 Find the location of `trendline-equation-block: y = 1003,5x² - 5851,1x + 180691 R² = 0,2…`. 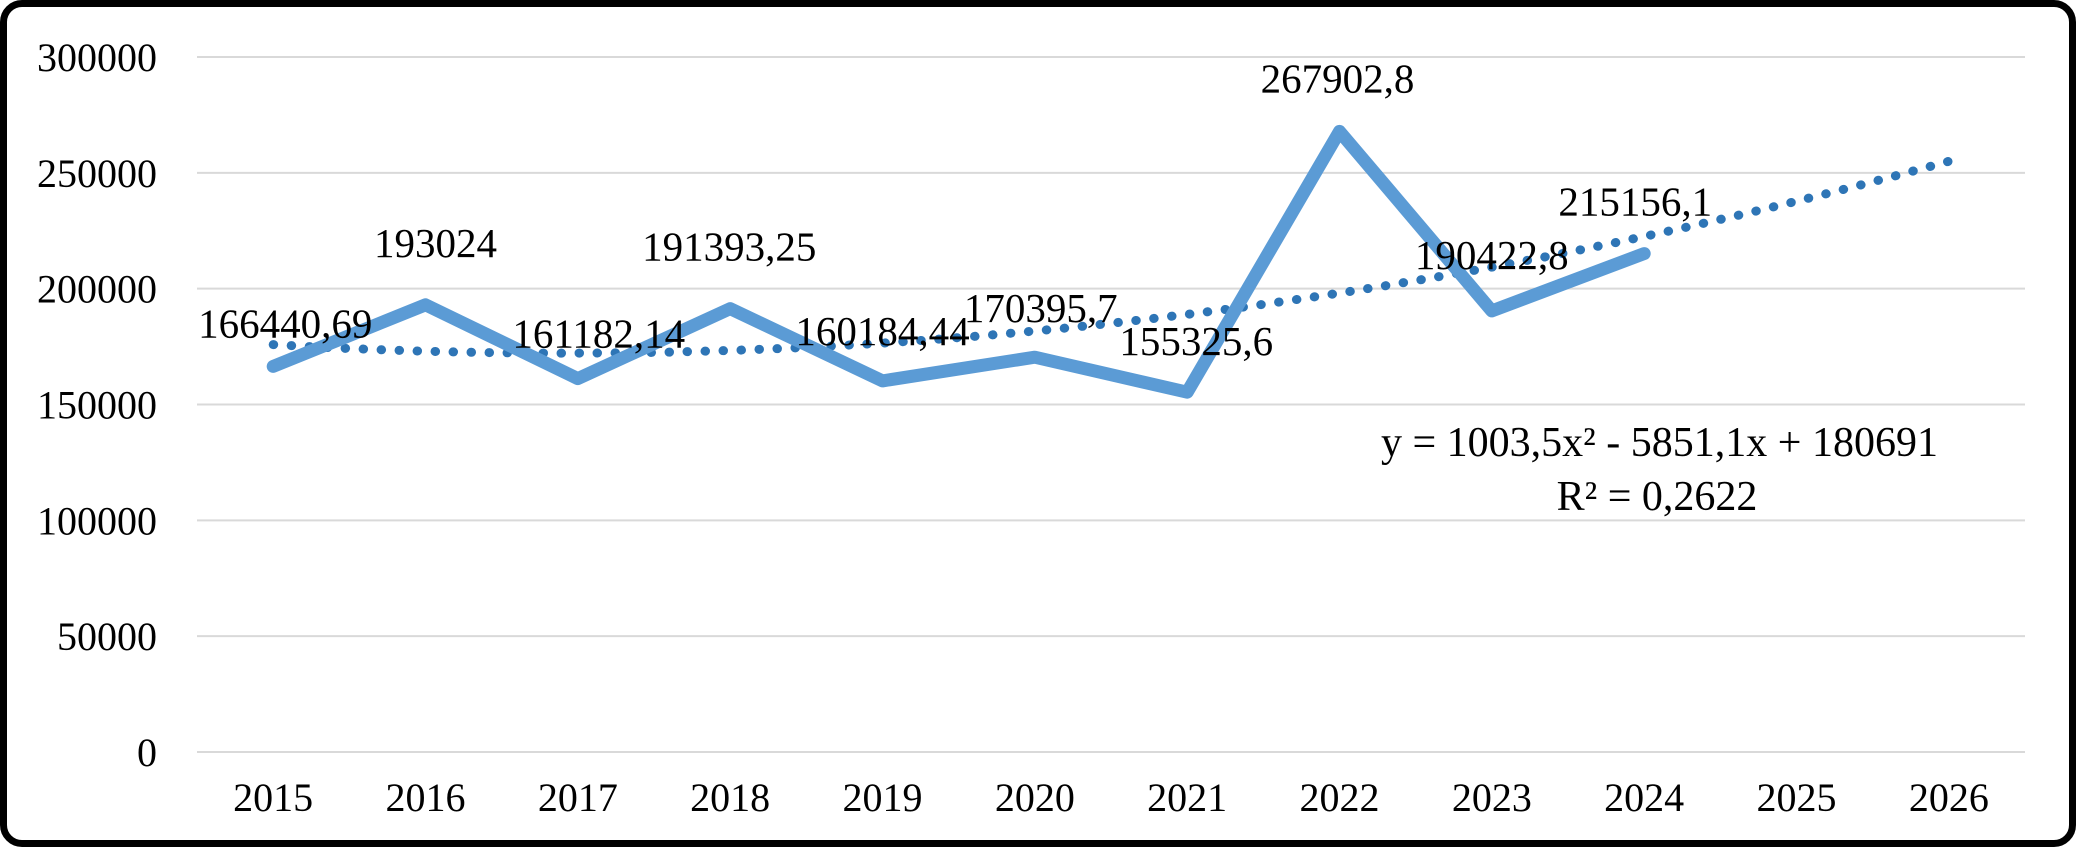

trendline-equation-block: y = 1003,5x² - 5851,1x + 180691 R² = 0,2… is located at coordinates (1659, 470).